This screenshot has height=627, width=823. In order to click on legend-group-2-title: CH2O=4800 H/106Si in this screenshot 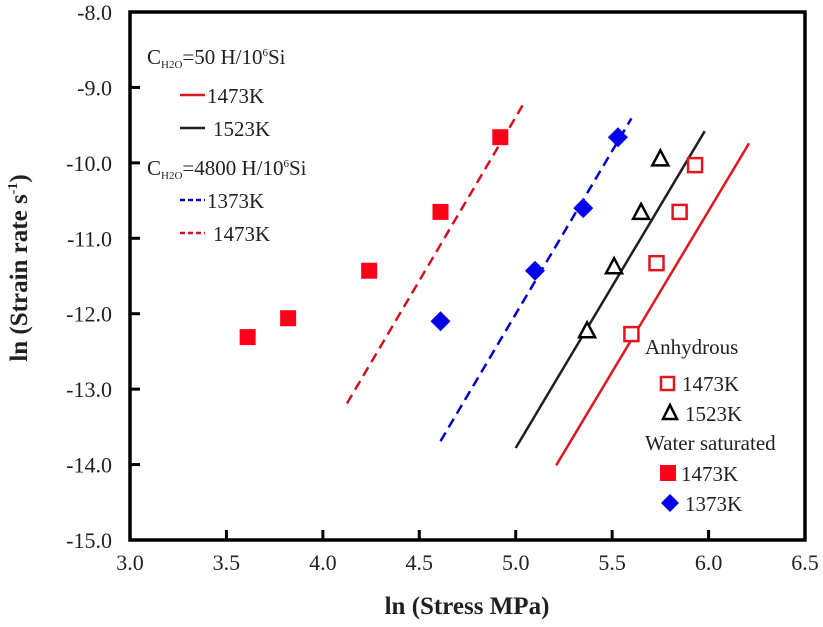, I will do `click(227, 169)`.